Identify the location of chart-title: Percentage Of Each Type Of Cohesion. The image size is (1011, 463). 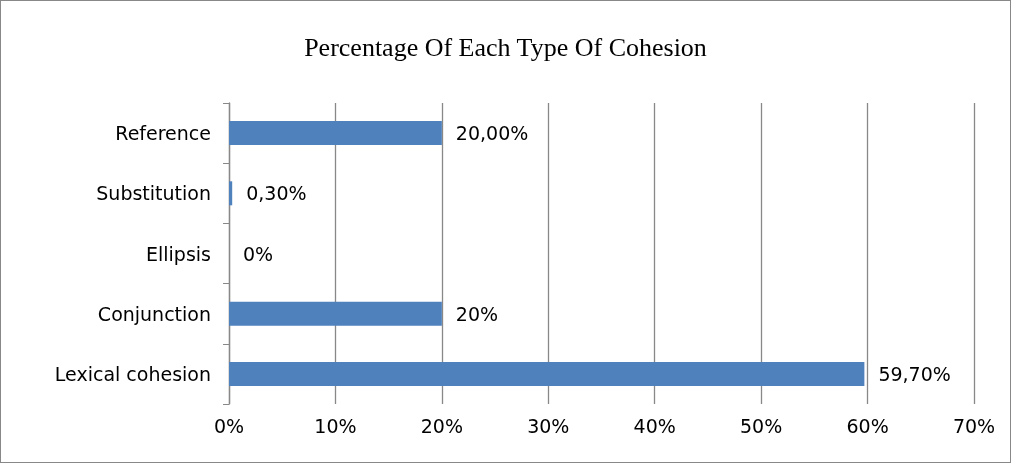
(505, 47).